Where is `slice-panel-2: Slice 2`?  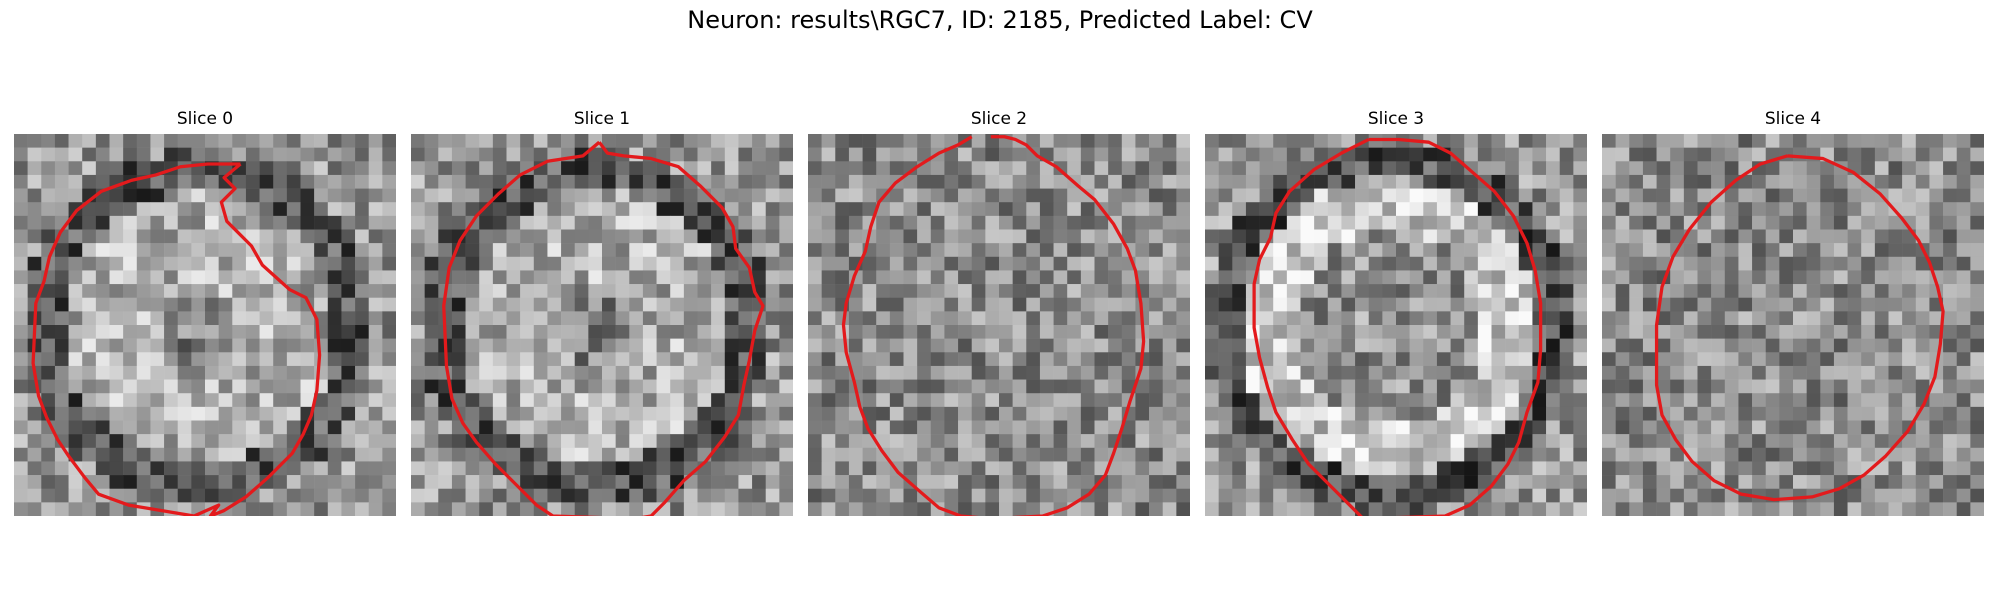 slice-panel-2: Slice 2 is located at coordinates (999, 312).